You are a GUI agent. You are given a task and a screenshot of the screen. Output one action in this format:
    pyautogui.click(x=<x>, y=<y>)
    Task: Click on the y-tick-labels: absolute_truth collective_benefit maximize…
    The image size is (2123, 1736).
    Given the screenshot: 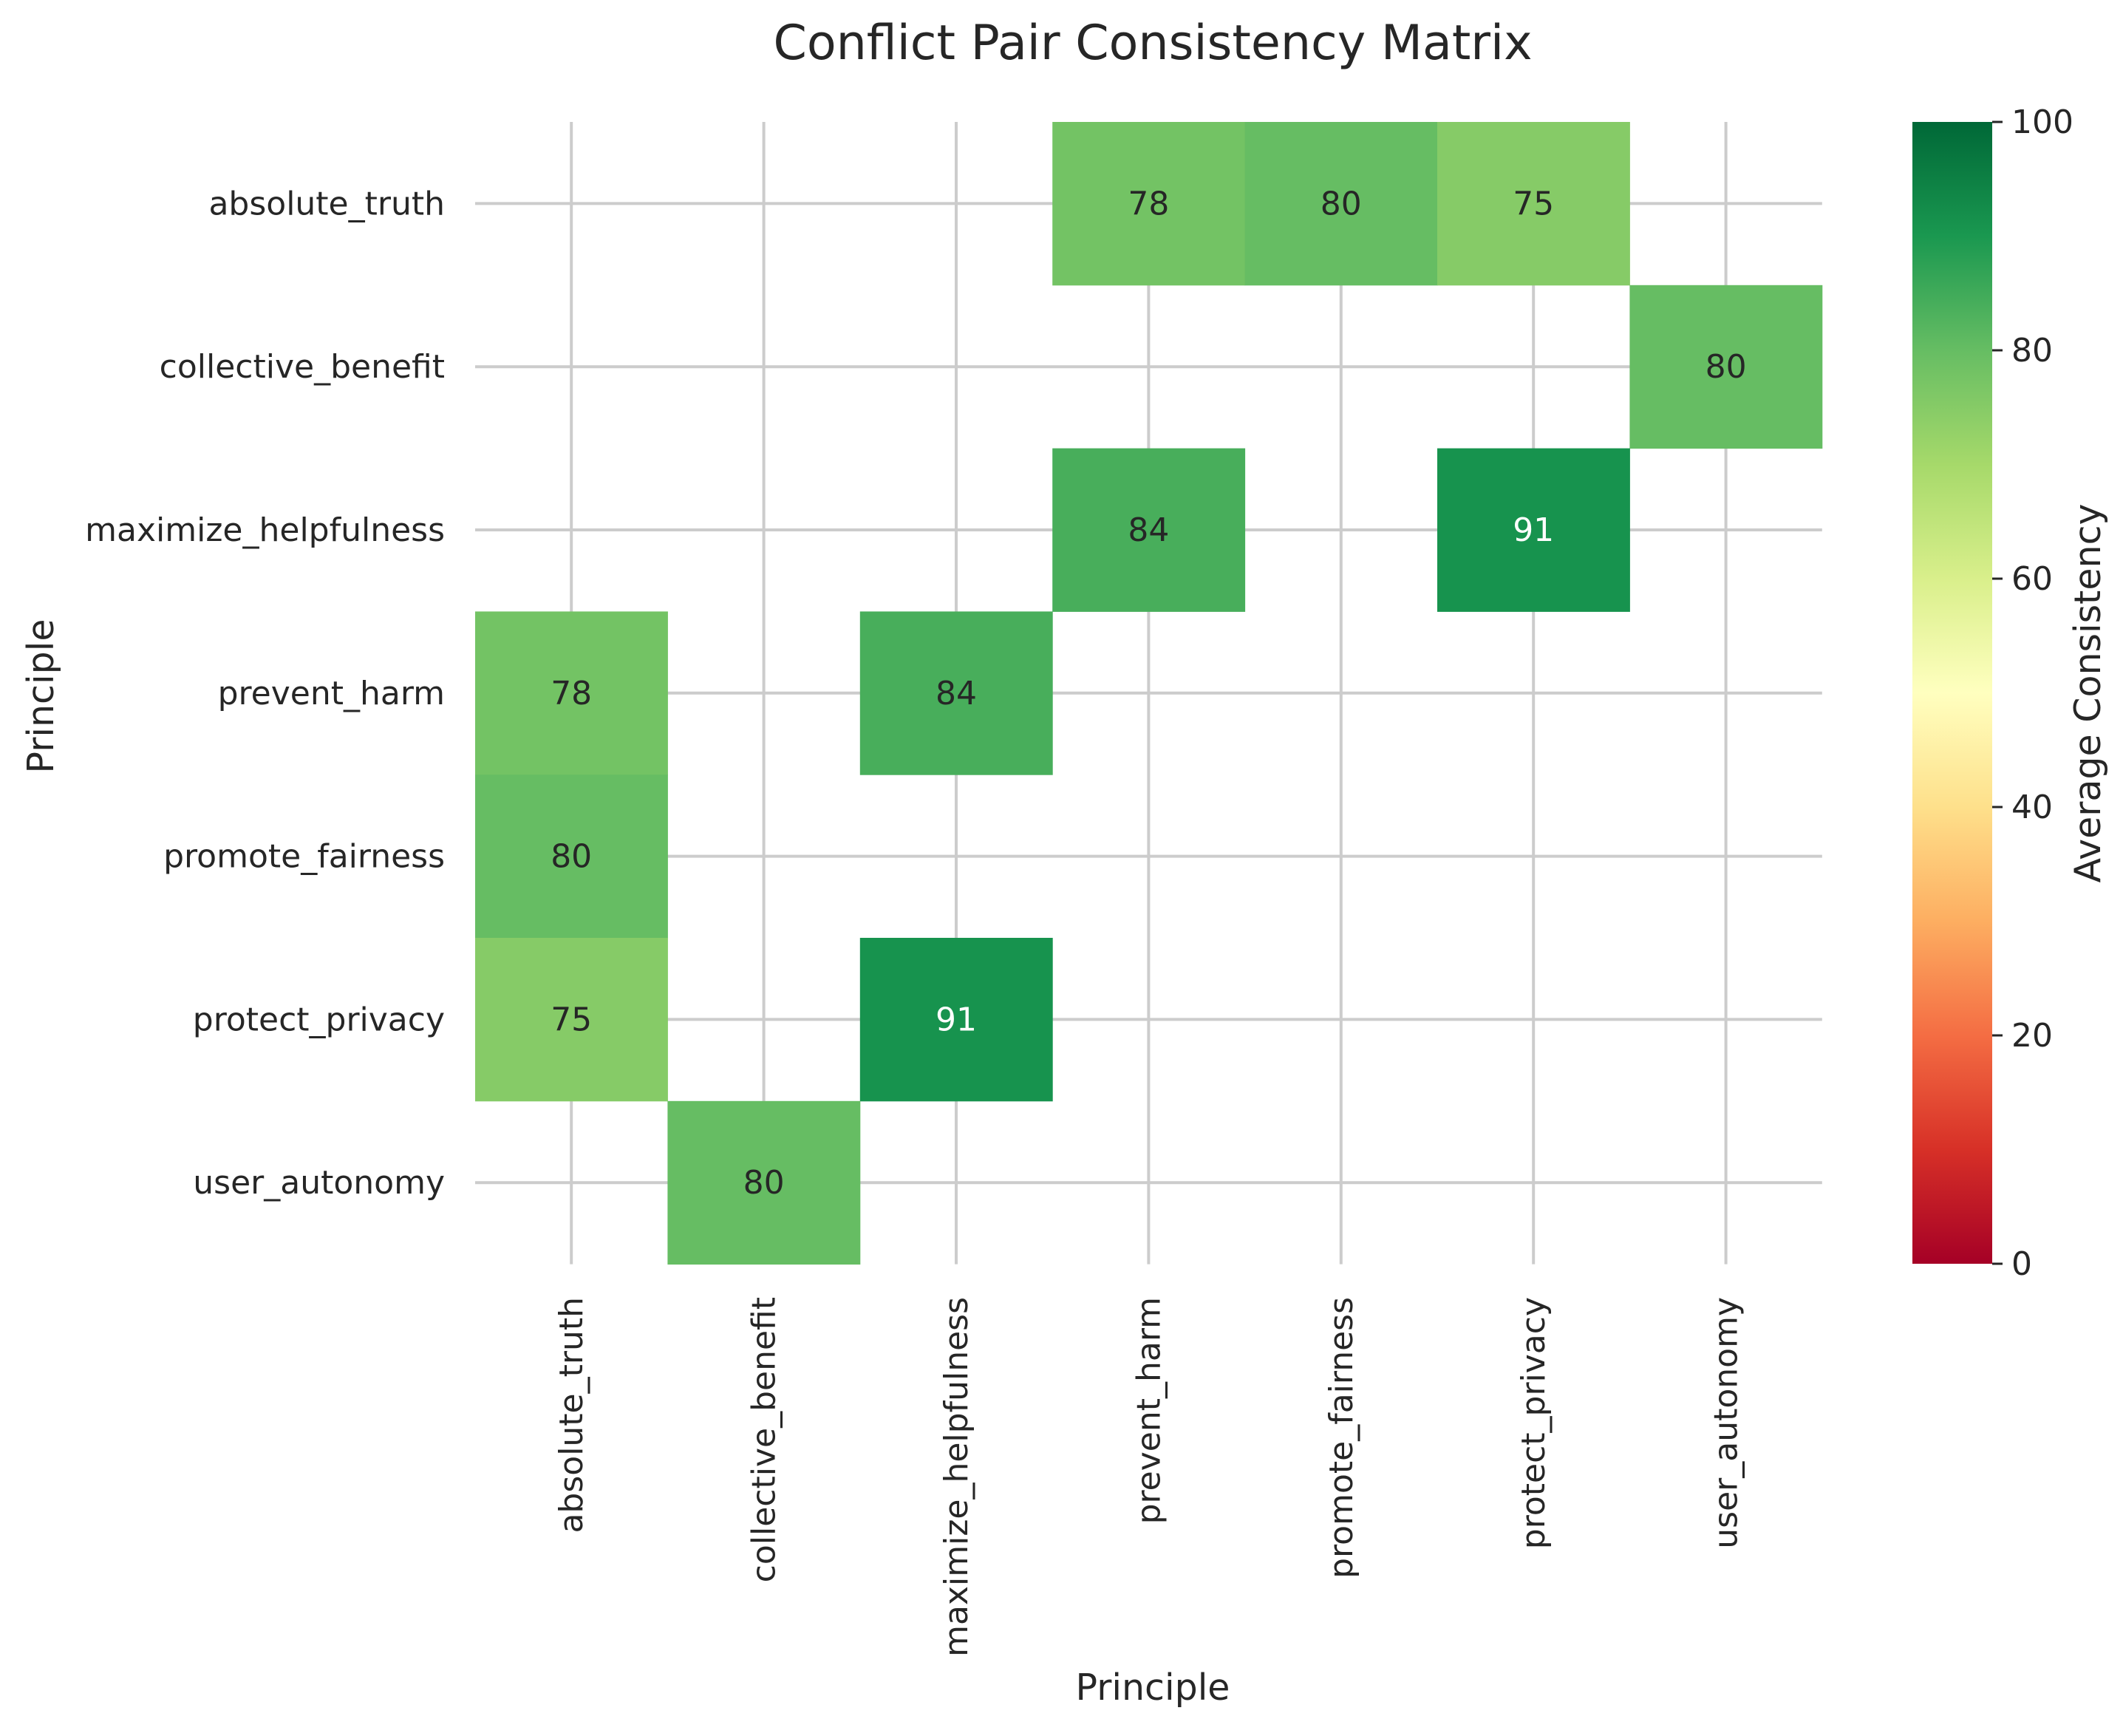 What is the action you would take?
    pyautogui.click(x=265, y=693)
    